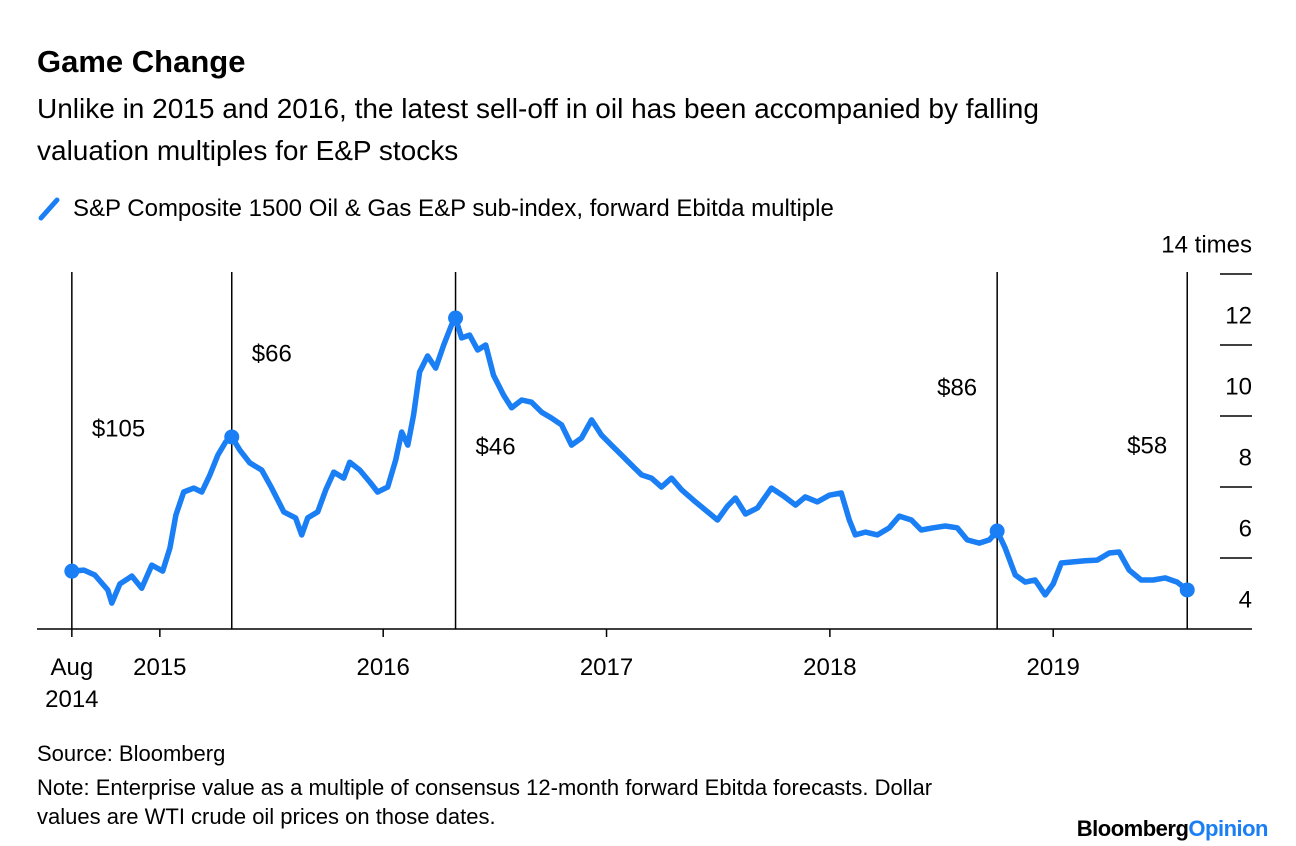  Describe the element at coordinates (1132, 828) in the screenshot. I see `brand-name: Bloomberg` at that location.